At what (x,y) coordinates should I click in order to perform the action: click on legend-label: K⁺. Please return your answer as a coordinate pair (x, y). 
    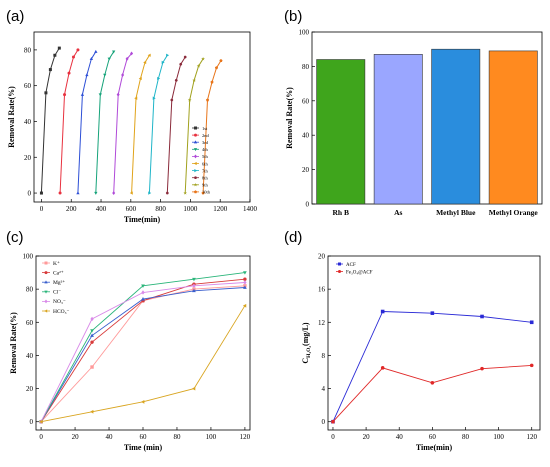
    Looking at the image, I should click on (56, 263).